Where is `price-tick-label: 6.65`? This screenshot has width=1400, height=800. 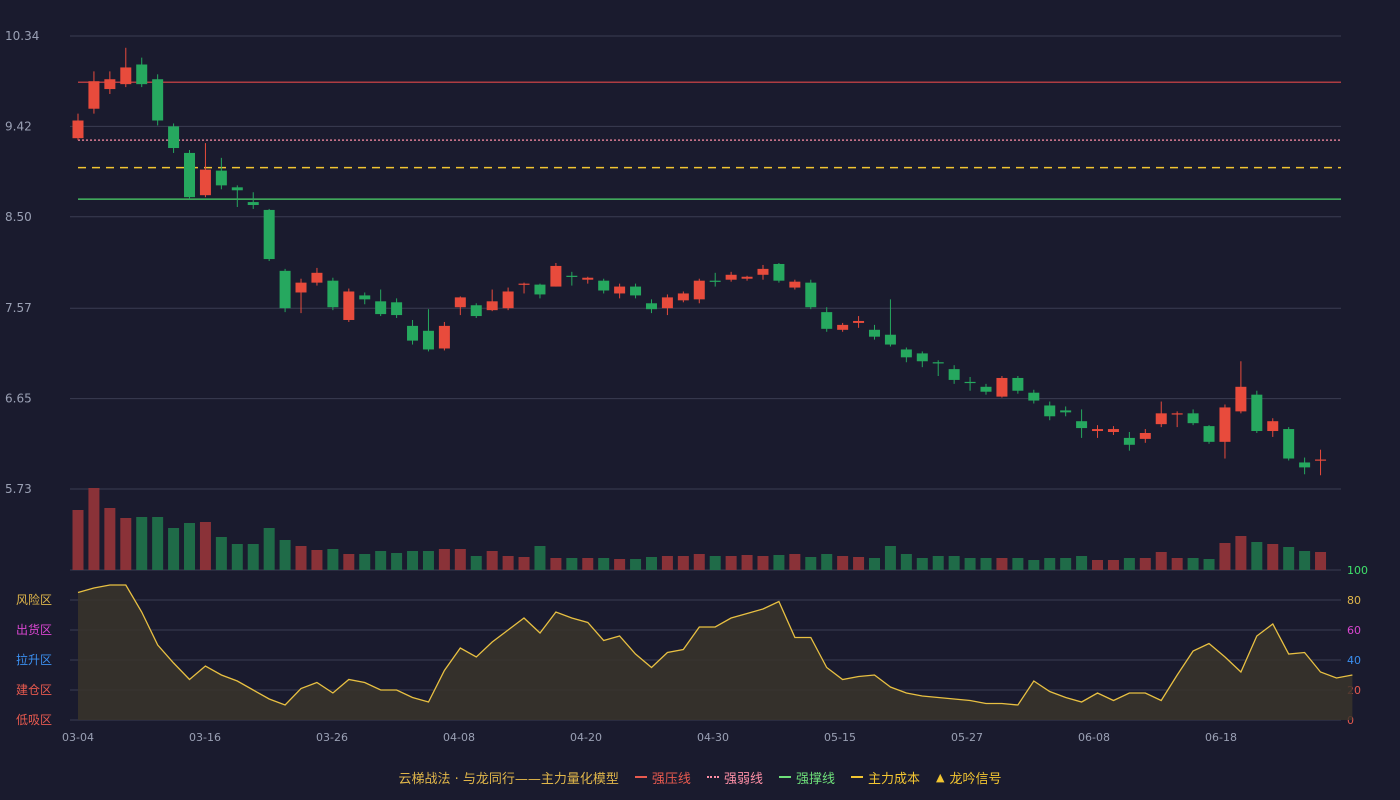 price-tick-label: 6.65 is located at coordinates (18, 399).